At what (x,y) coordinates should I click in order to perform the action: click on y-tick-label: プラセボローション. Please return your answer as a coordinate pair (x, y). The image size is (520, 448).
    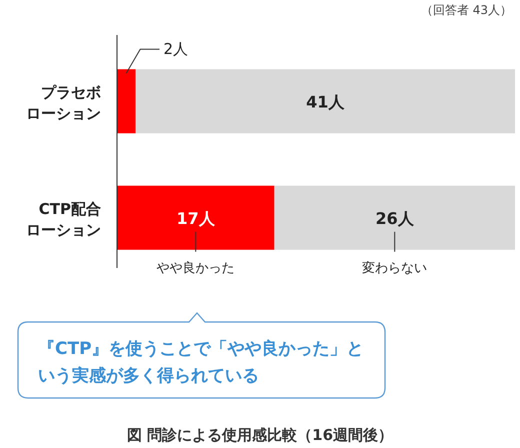
    Looking at the image, I should click on (63, 102).